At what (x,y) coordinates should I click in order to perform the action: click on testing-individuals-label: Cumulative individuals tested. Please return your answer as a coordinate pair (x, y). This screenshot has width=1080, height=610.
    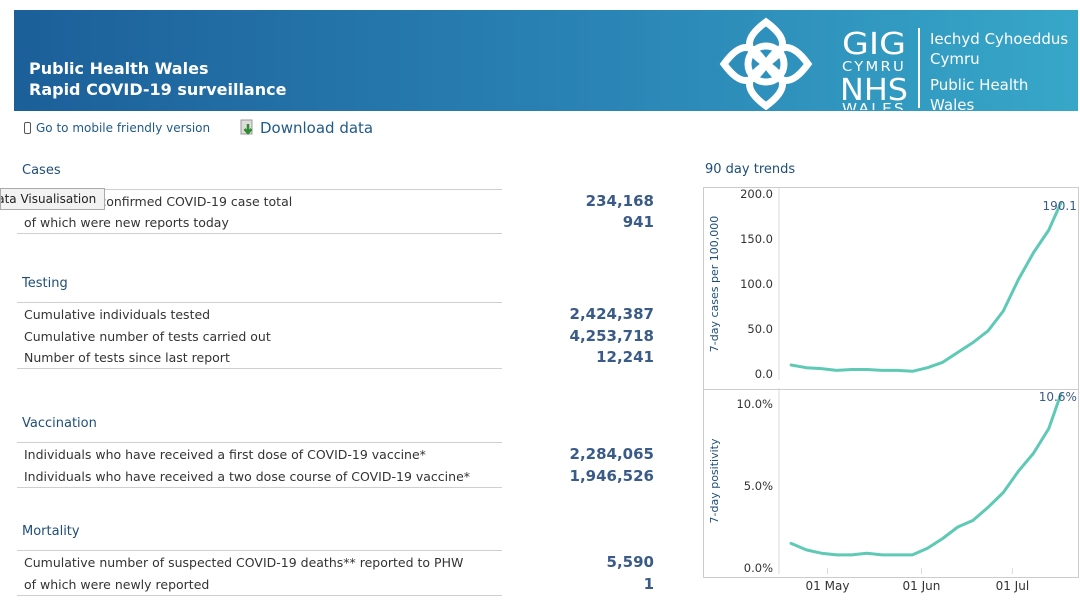
    Looking at the image, I should click on (117, 314).